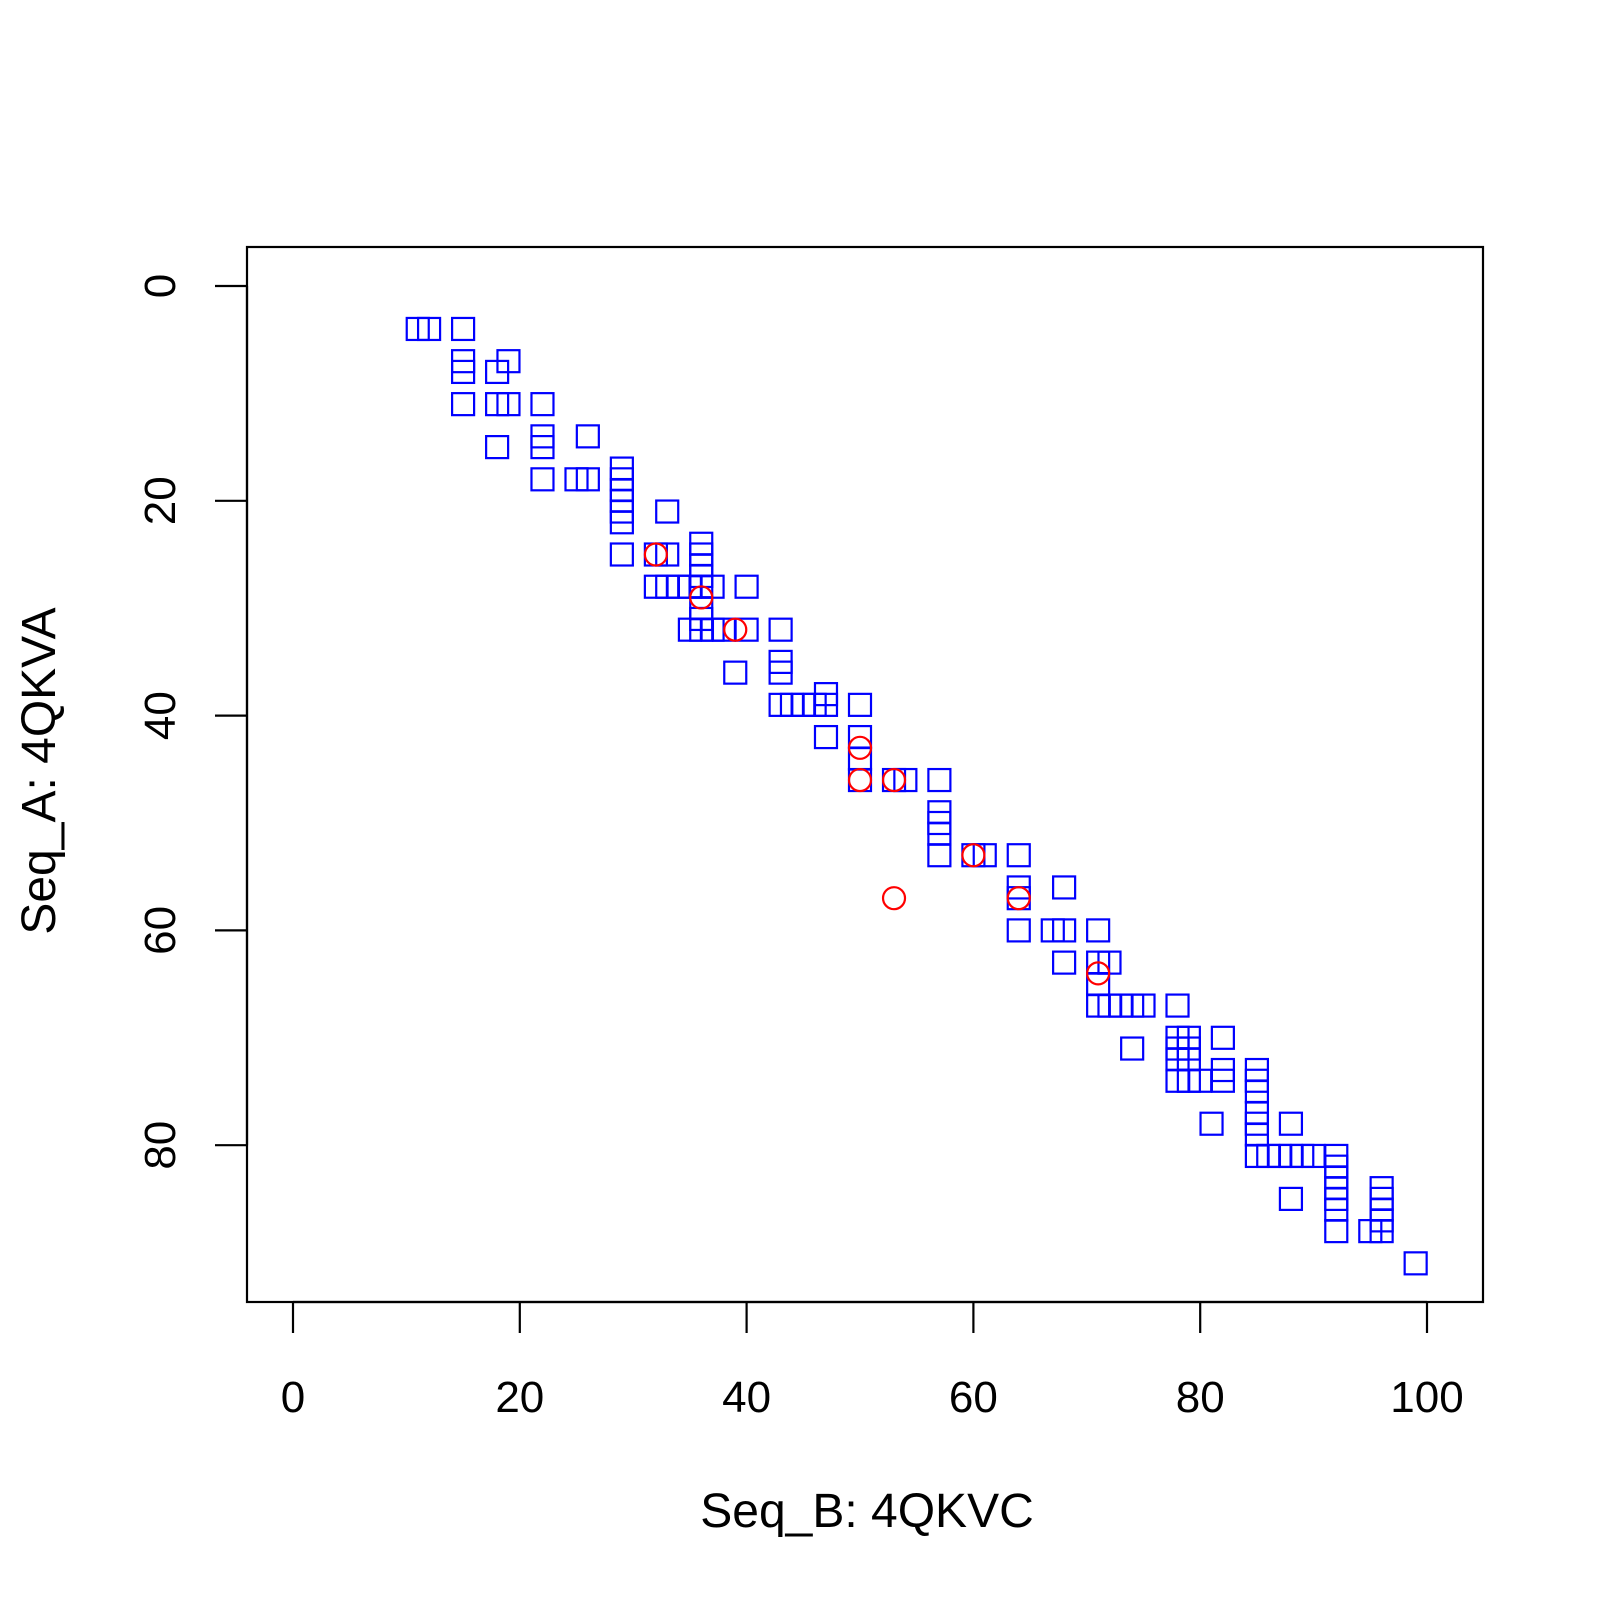 This screenshot has width=1600, height=1600. Describe the element at coordinates (973, 1397) in the screenshot. I see `x-tick-label: 60` at that location.